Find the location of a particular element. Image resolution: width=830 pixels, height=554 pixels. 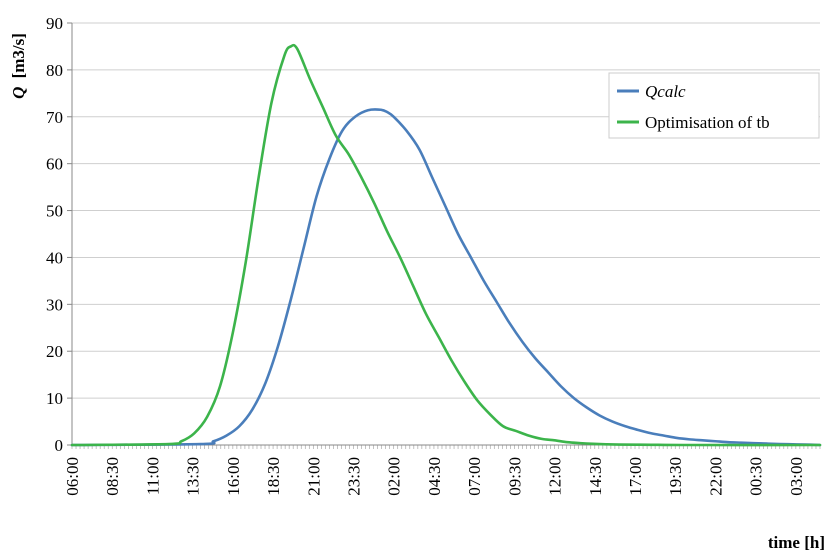

x-tick-label: 00:30 is located at coordinates (756, 476).